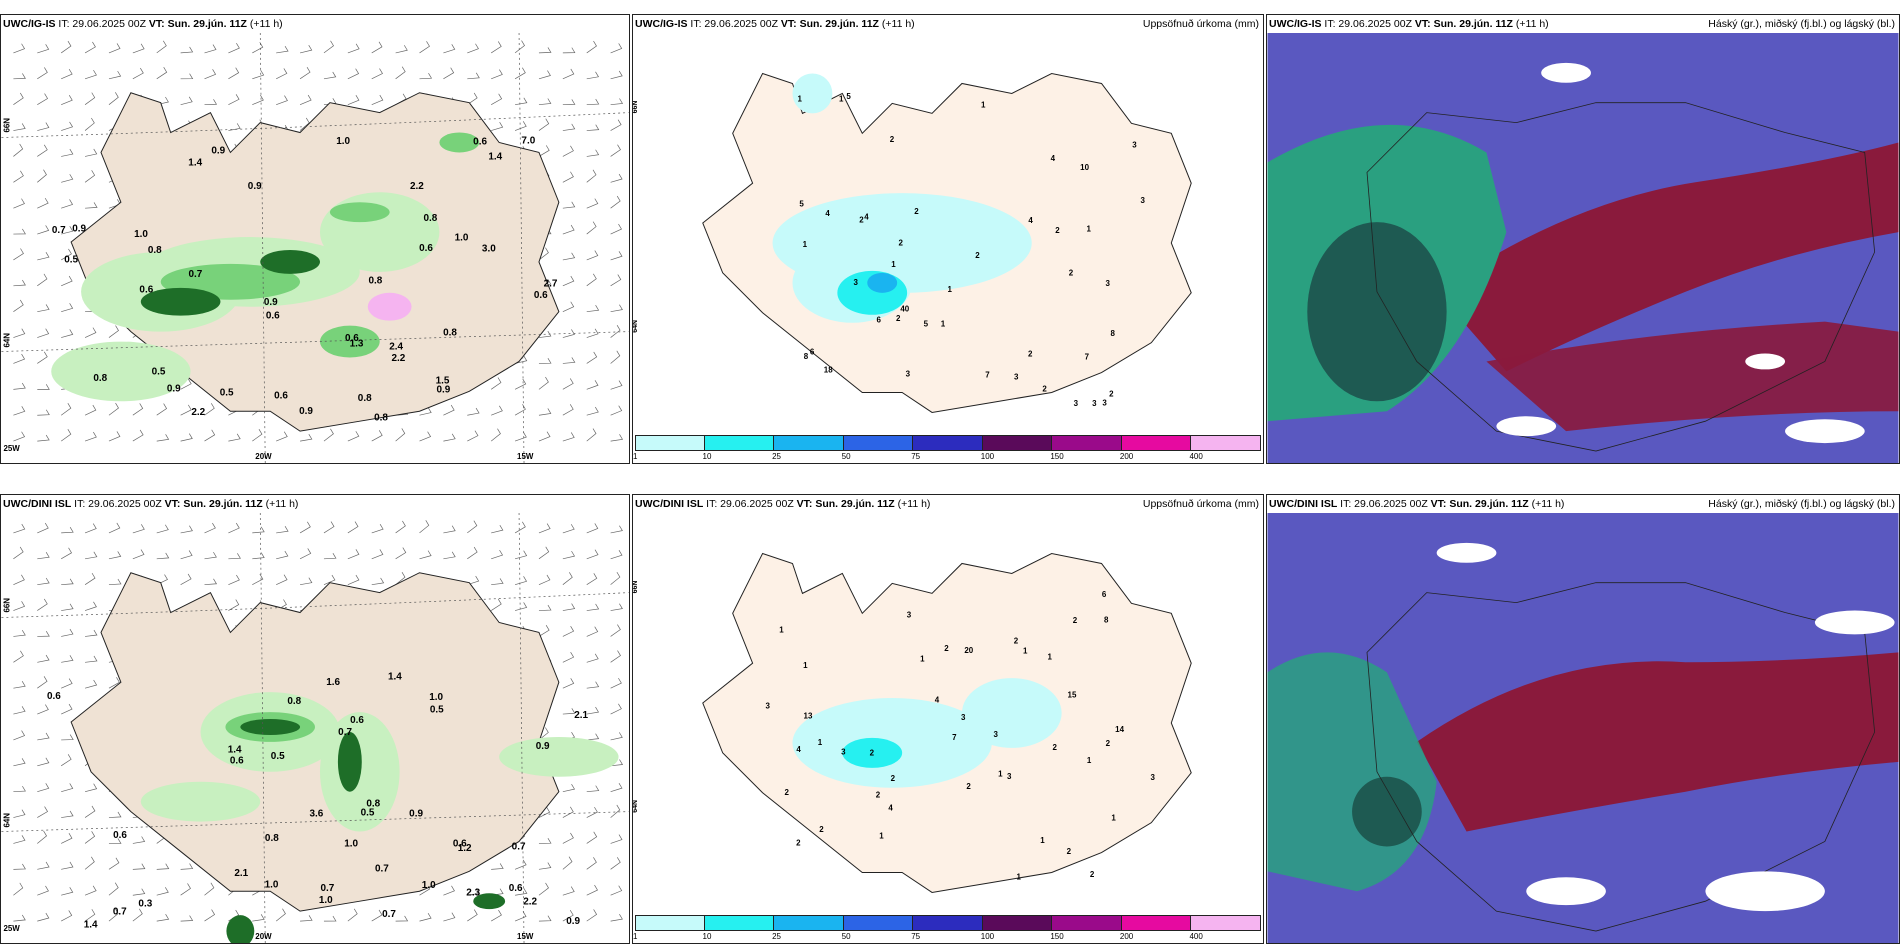 The height and width of the screenshot is (950, 1900). I want to click on cloud-red-lower, so click(1692, 376).